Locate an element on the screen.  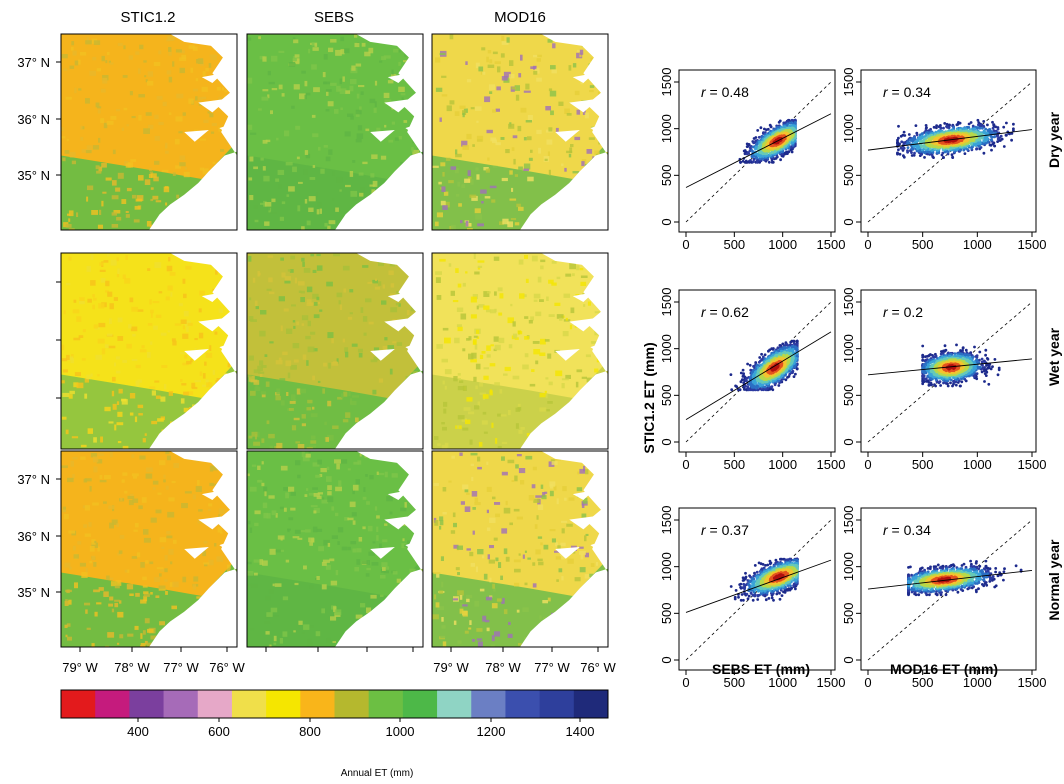
x-tick-wet-sebs-500: 500 is located at coordinates (734, 464).